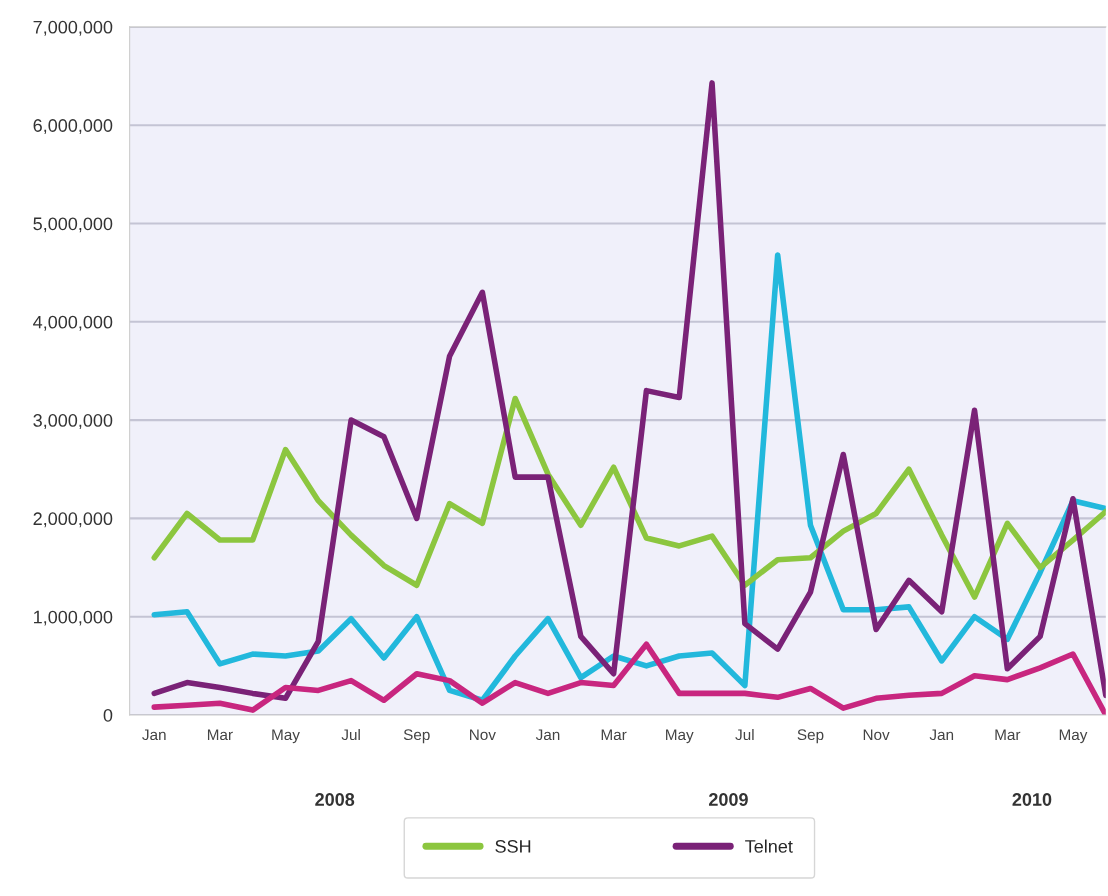  I want to click on text: 2010, so click(1032, 799).